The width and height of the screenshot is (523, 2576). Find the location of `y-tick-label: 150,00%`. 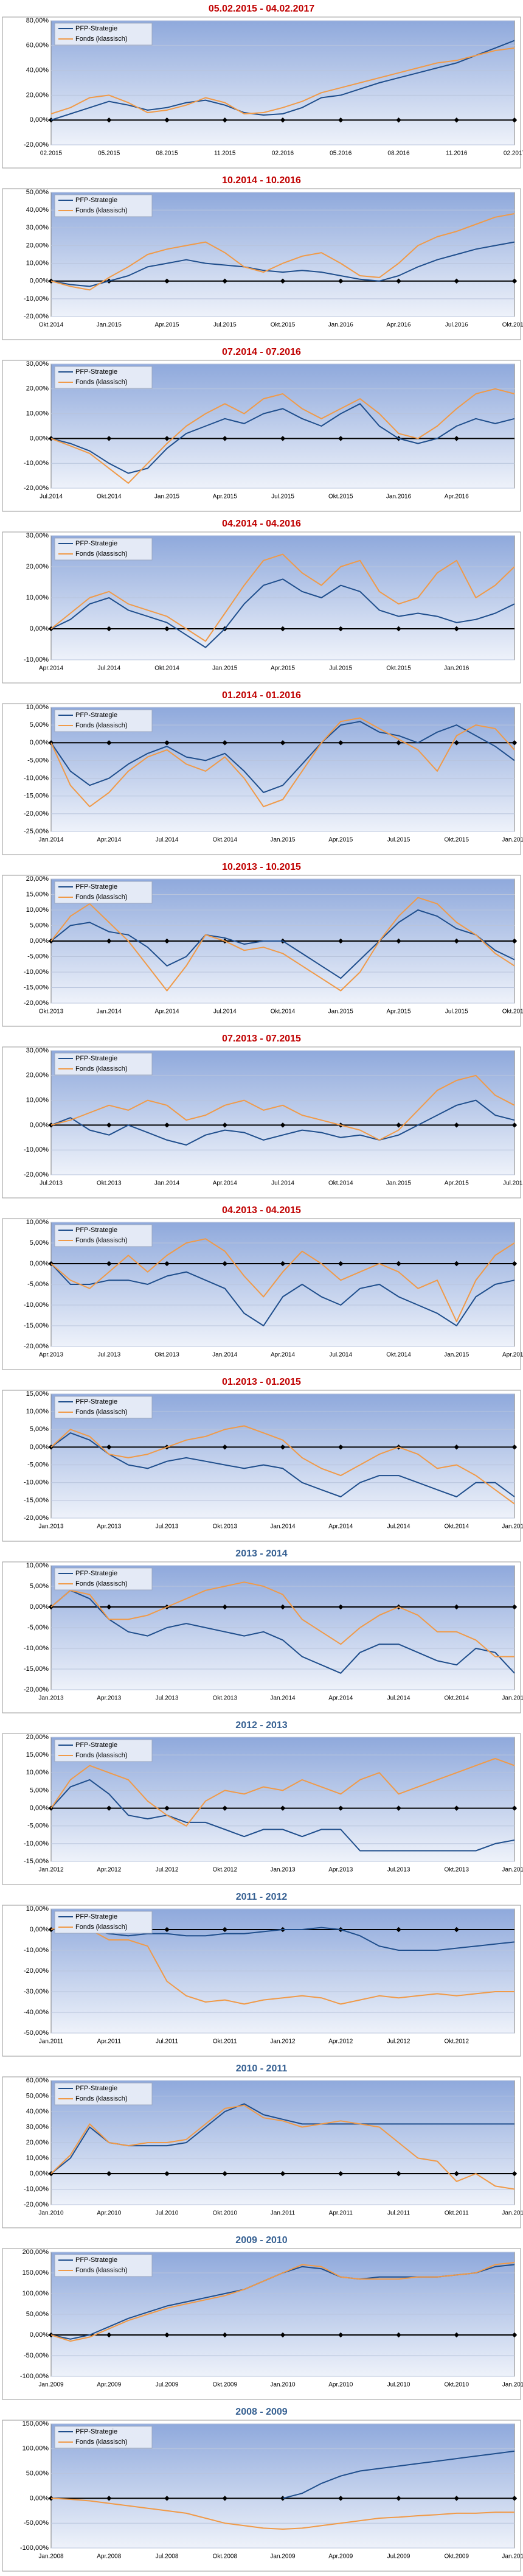

y-tick-label: 150,00% is located at coordinates (36, 2423).